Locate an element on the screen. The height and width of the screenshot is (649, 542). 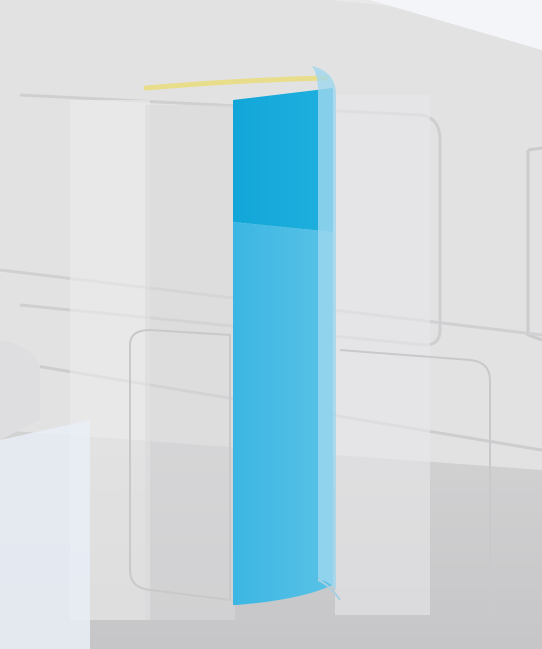
screen-lower is located at coordinates (283, 413).